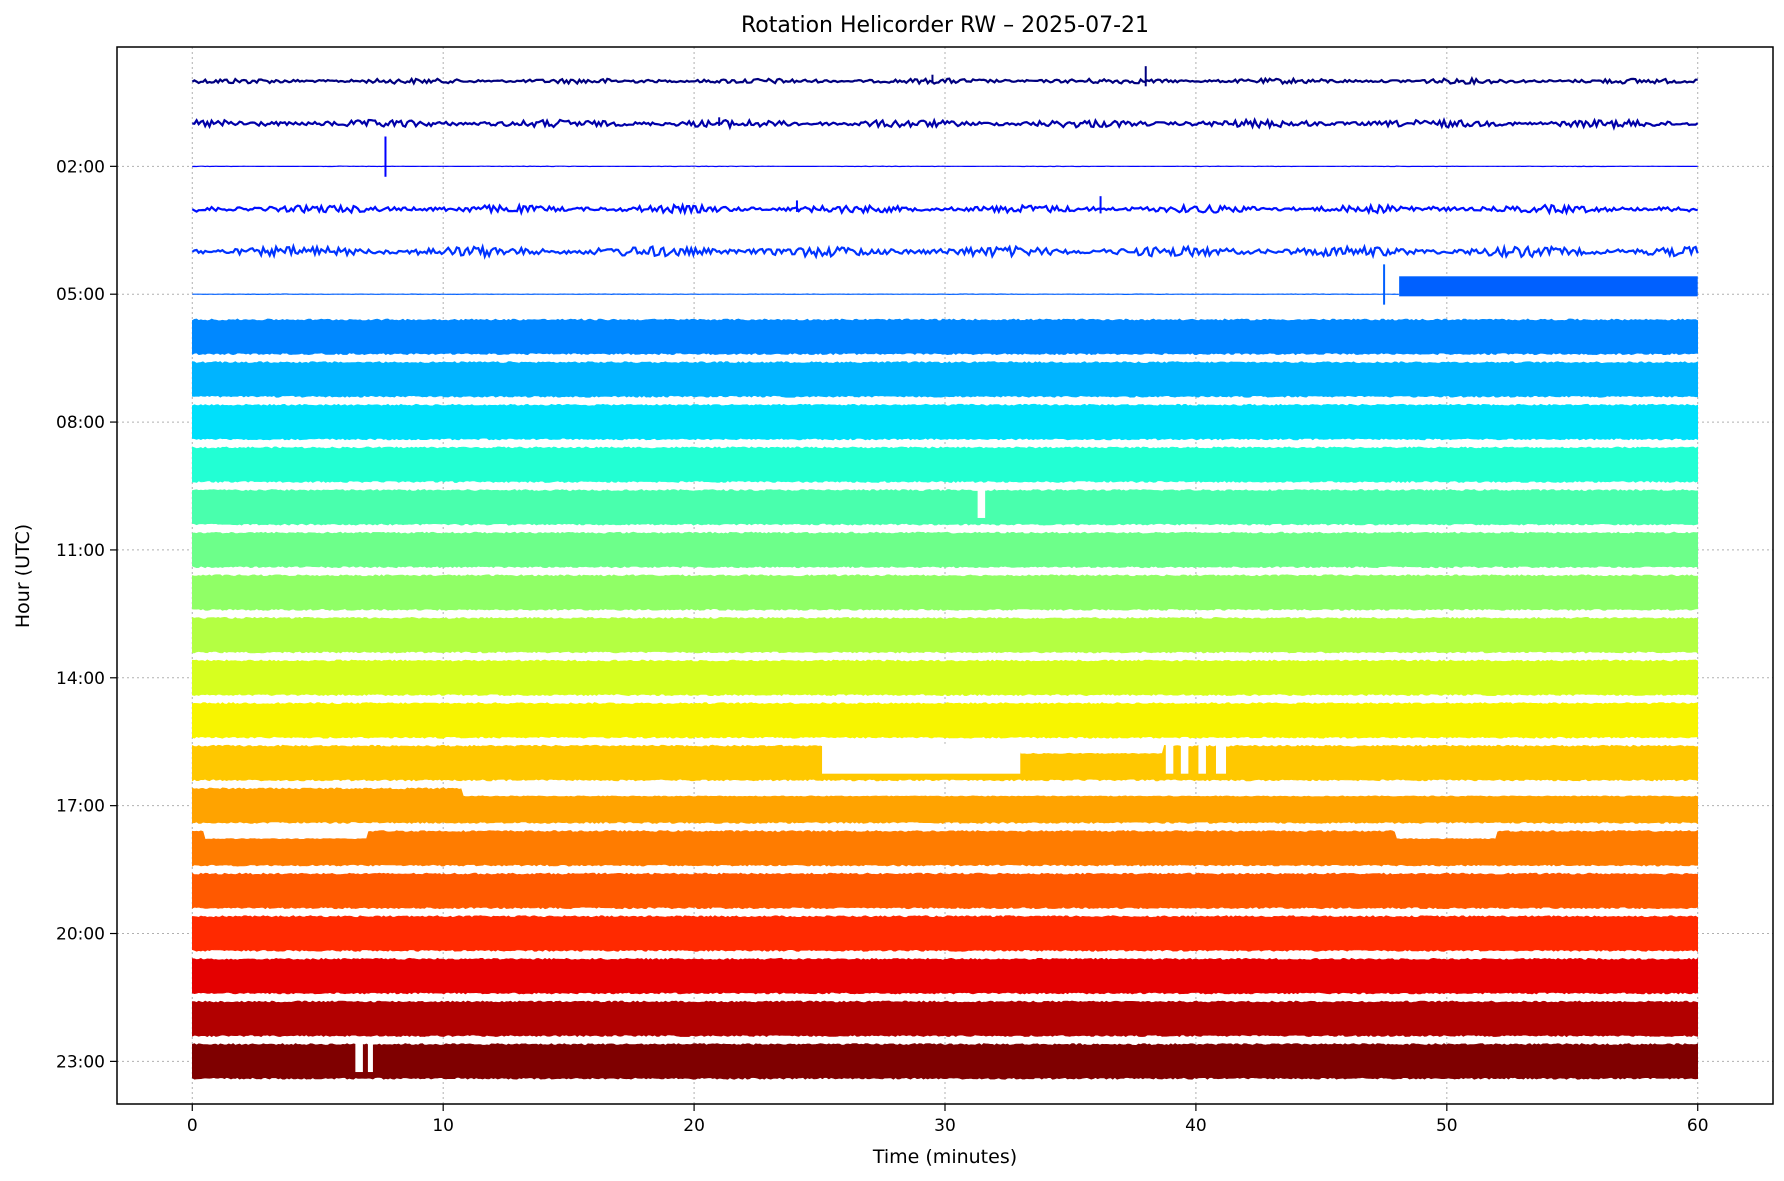 Image resolution: width=1784 pixels, height=1181 pixels. What do you see at coordinates (80, 807) in the screenshot?
I see `y-tick-label: 17:00` at bounding box center [80, 807].